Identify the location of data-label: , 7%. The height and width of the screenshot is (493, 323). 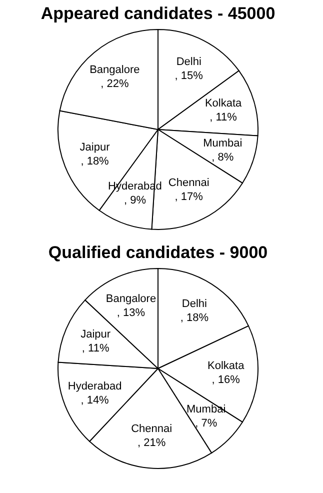
(206, 424).